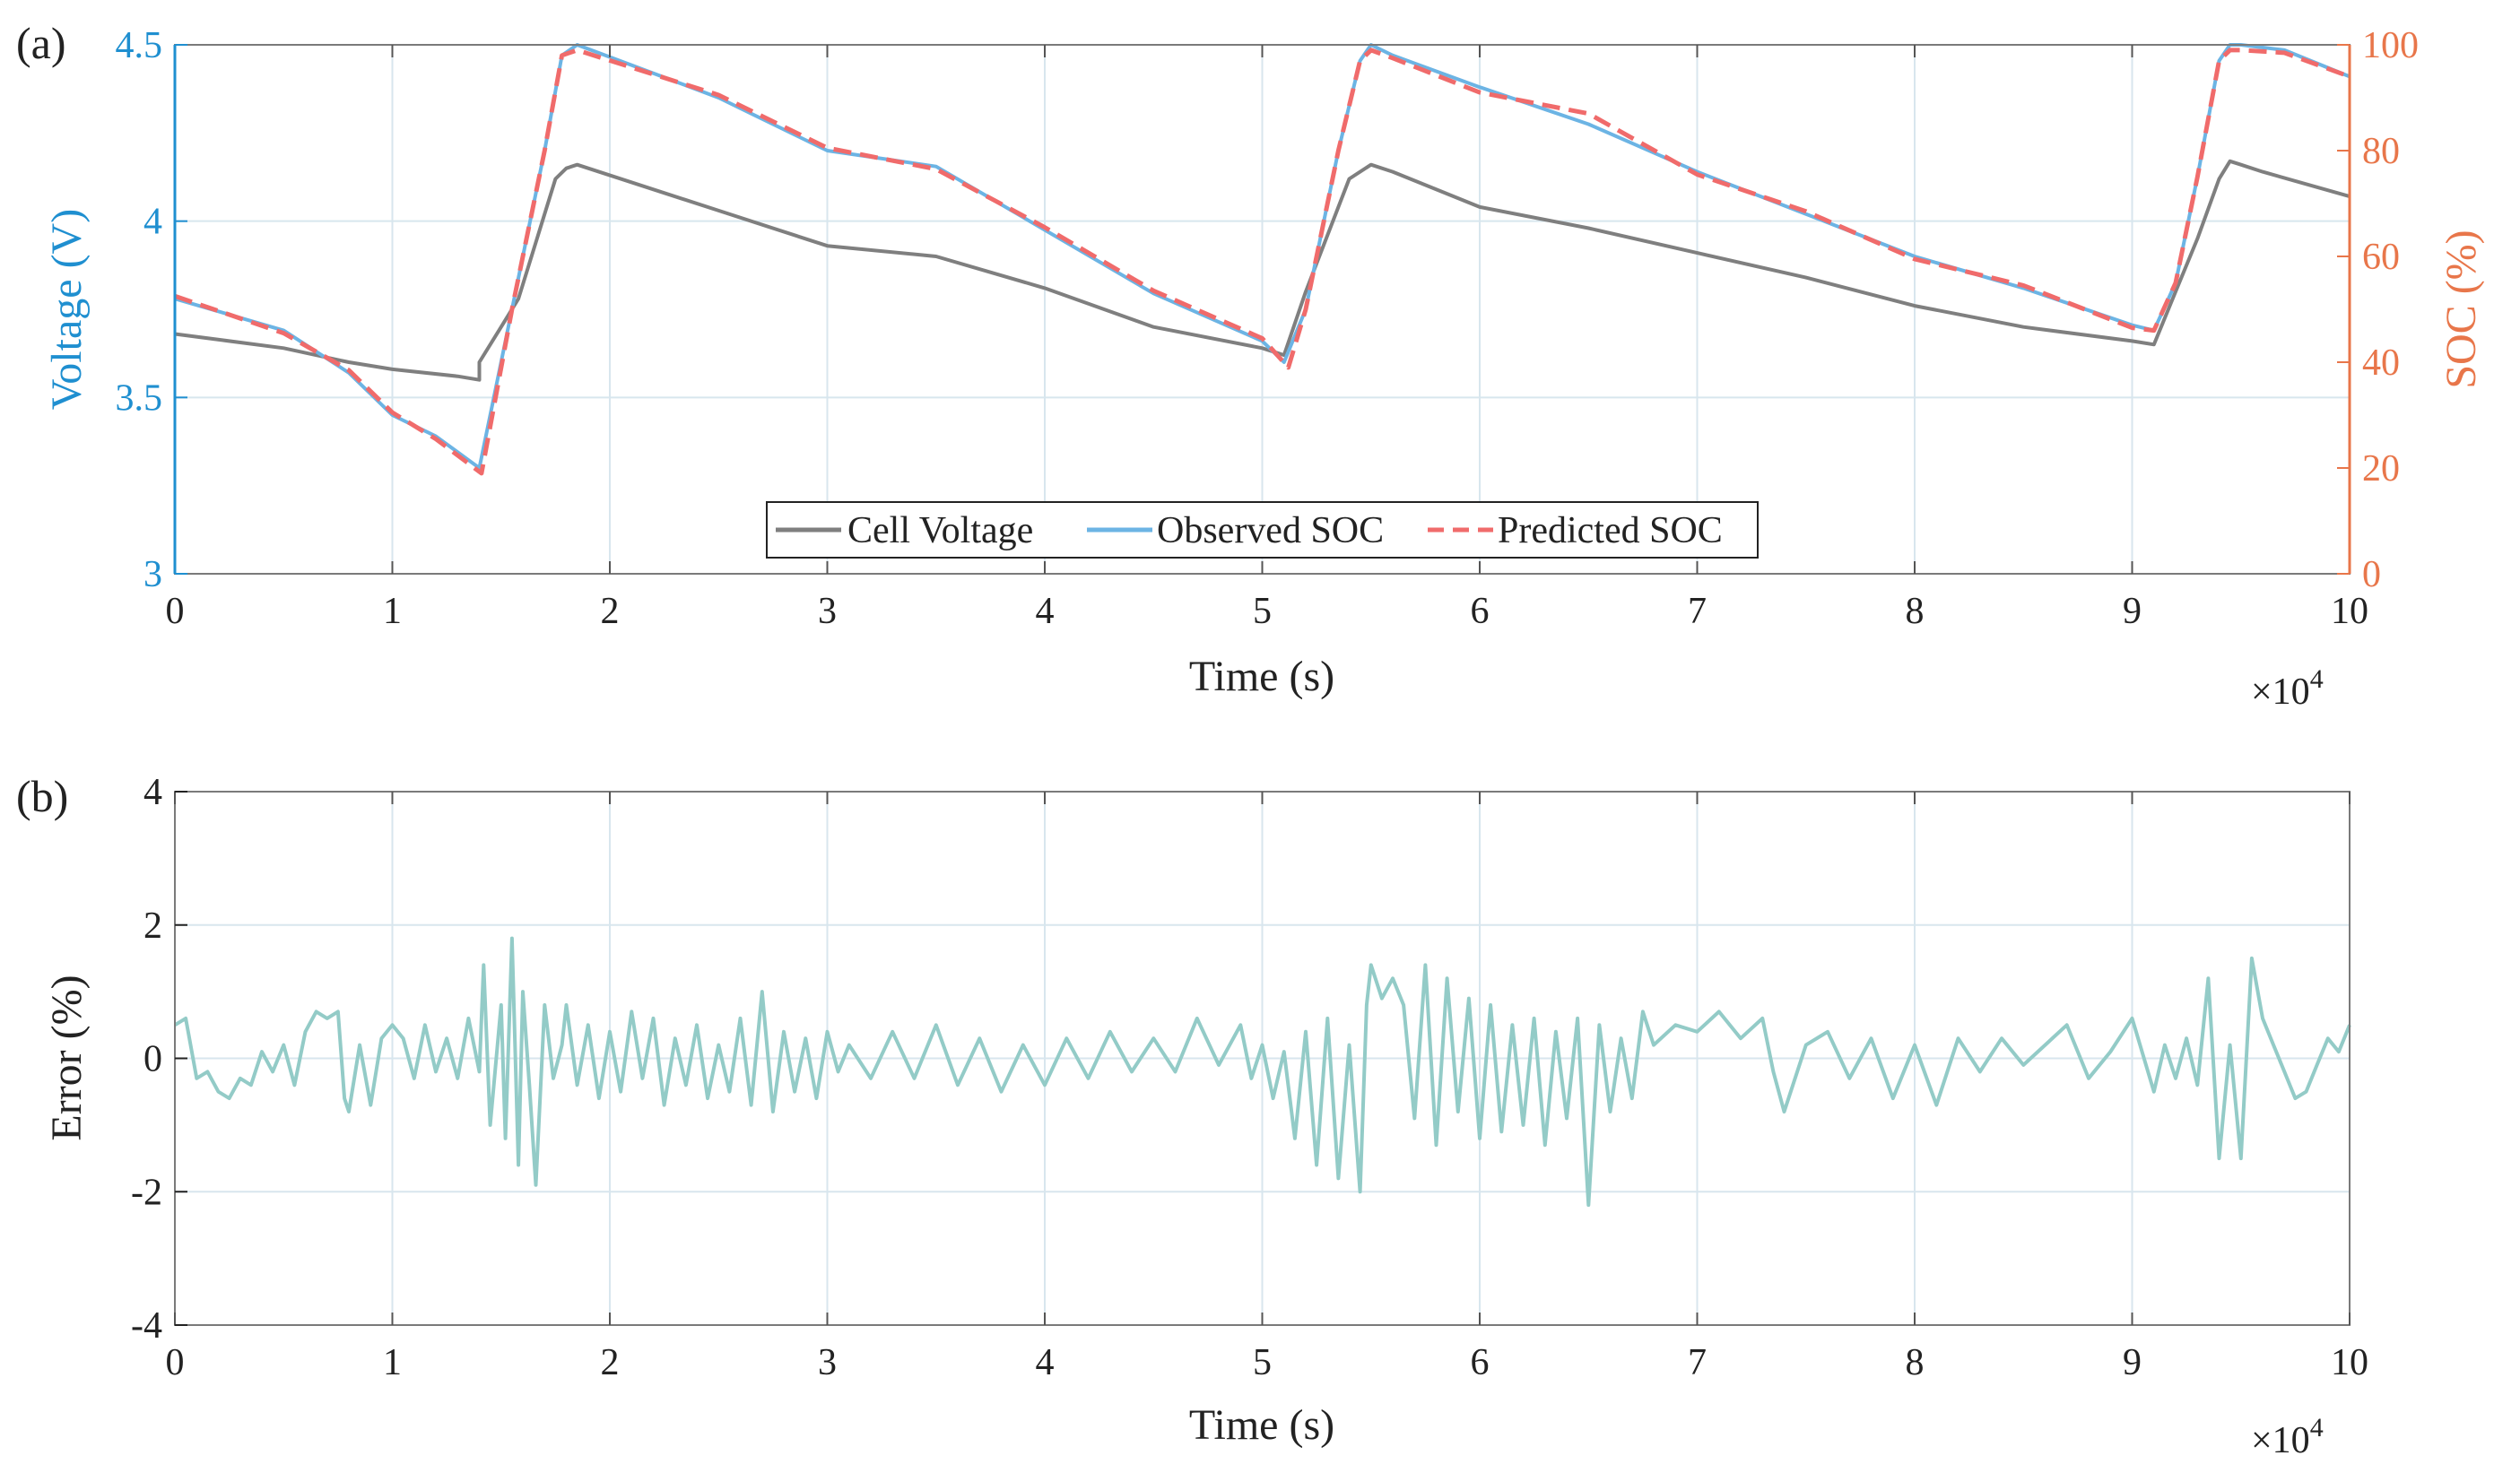 Image resolution: width=2520 pixels, height=1473 pixels. Describe the element at coordinates (2287, 1437) in the screenshot. I see `panel-b-x-multiplier: ×10⁴` at that location.